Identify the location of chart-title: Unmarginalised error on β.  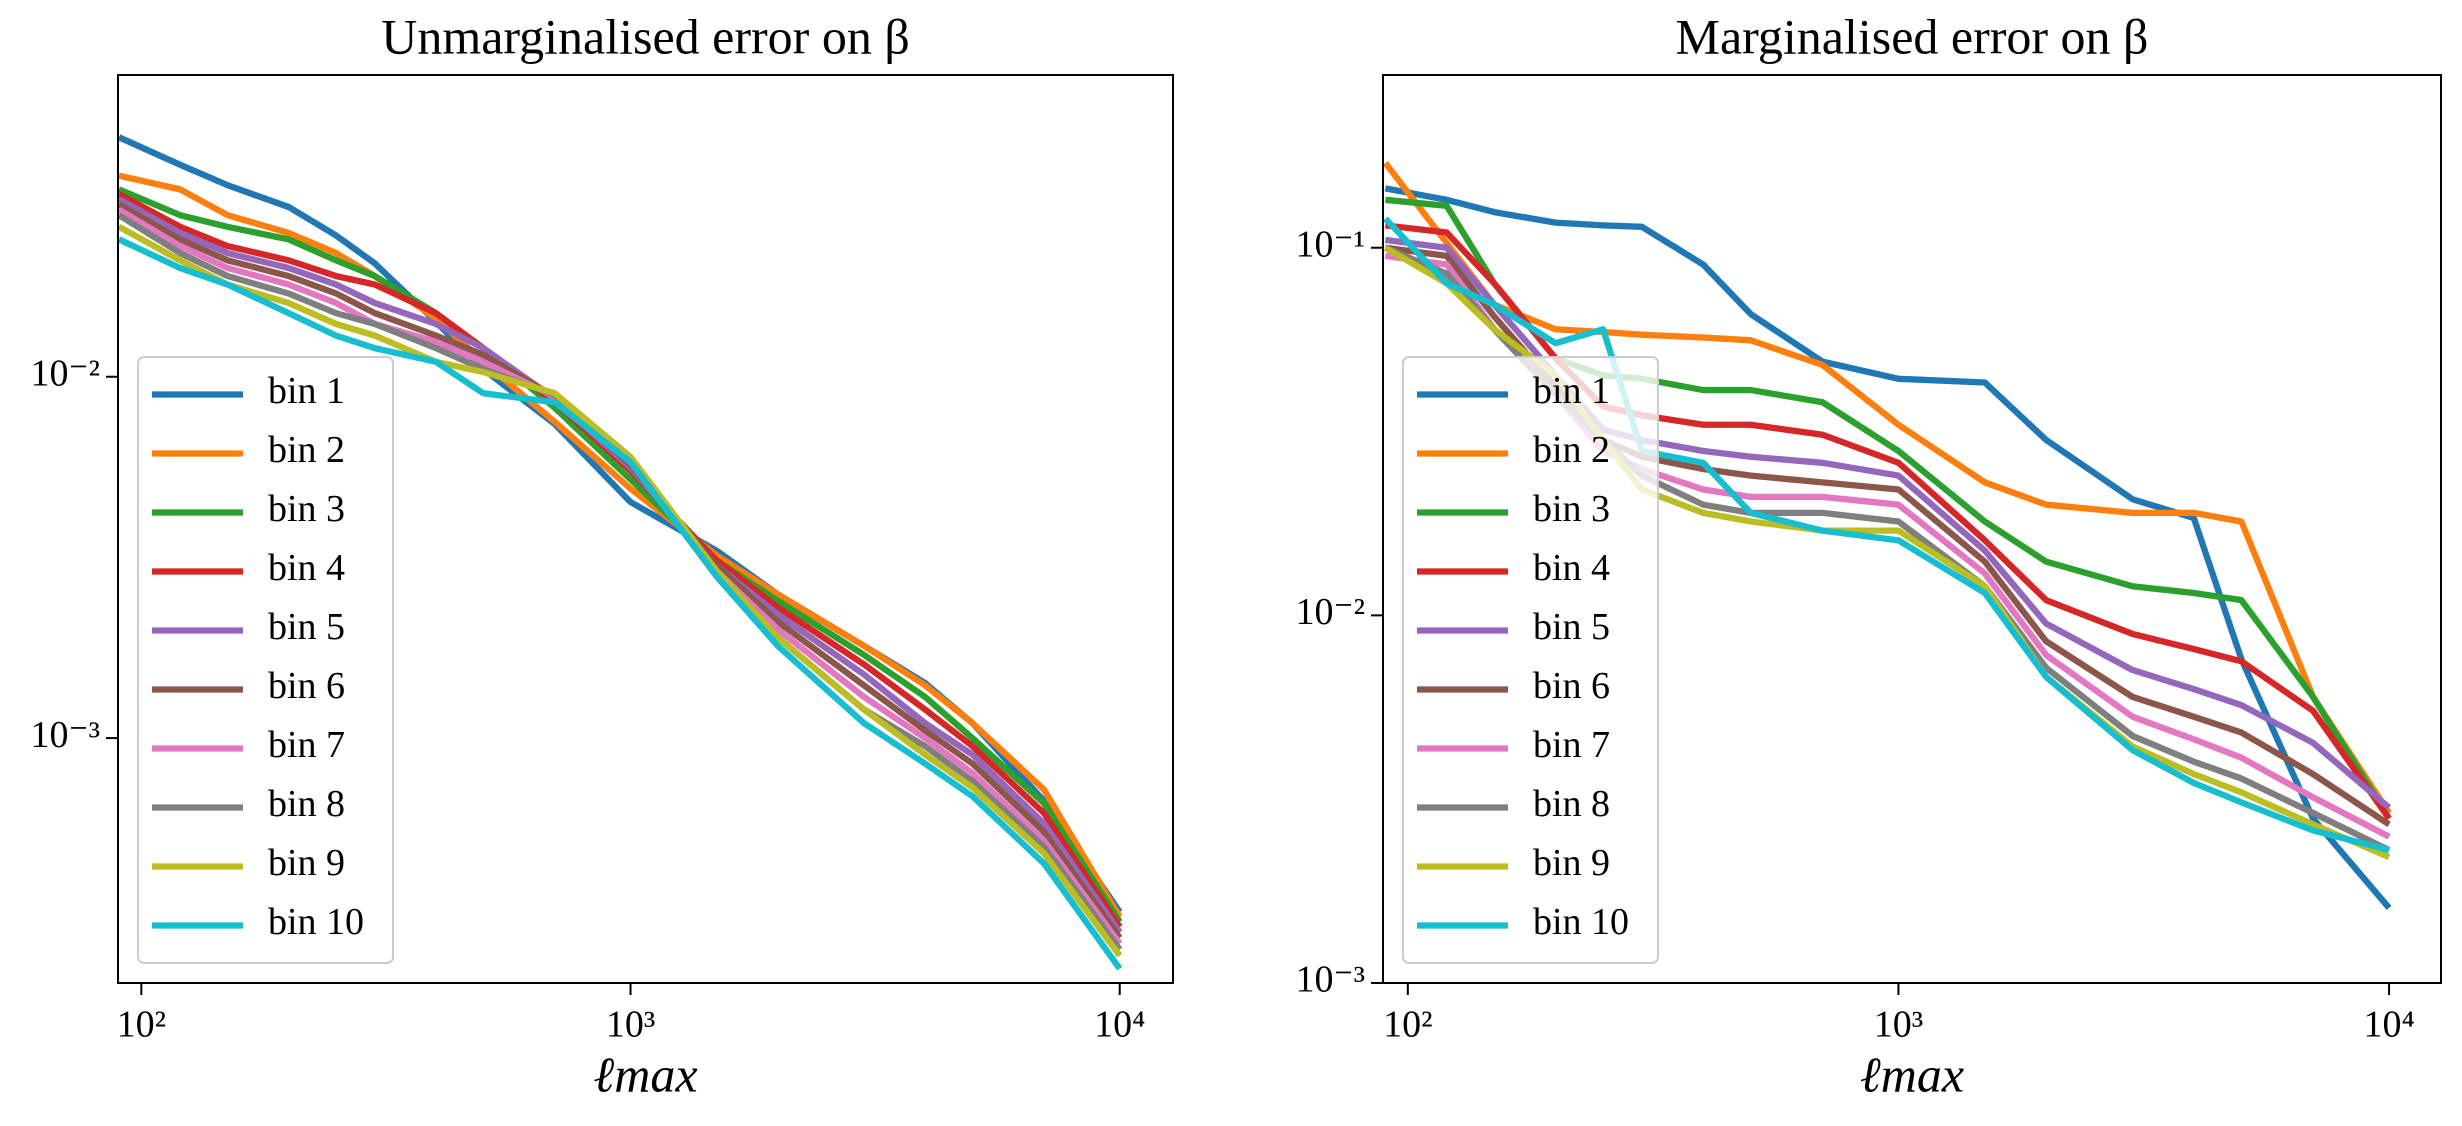
(645, 36).